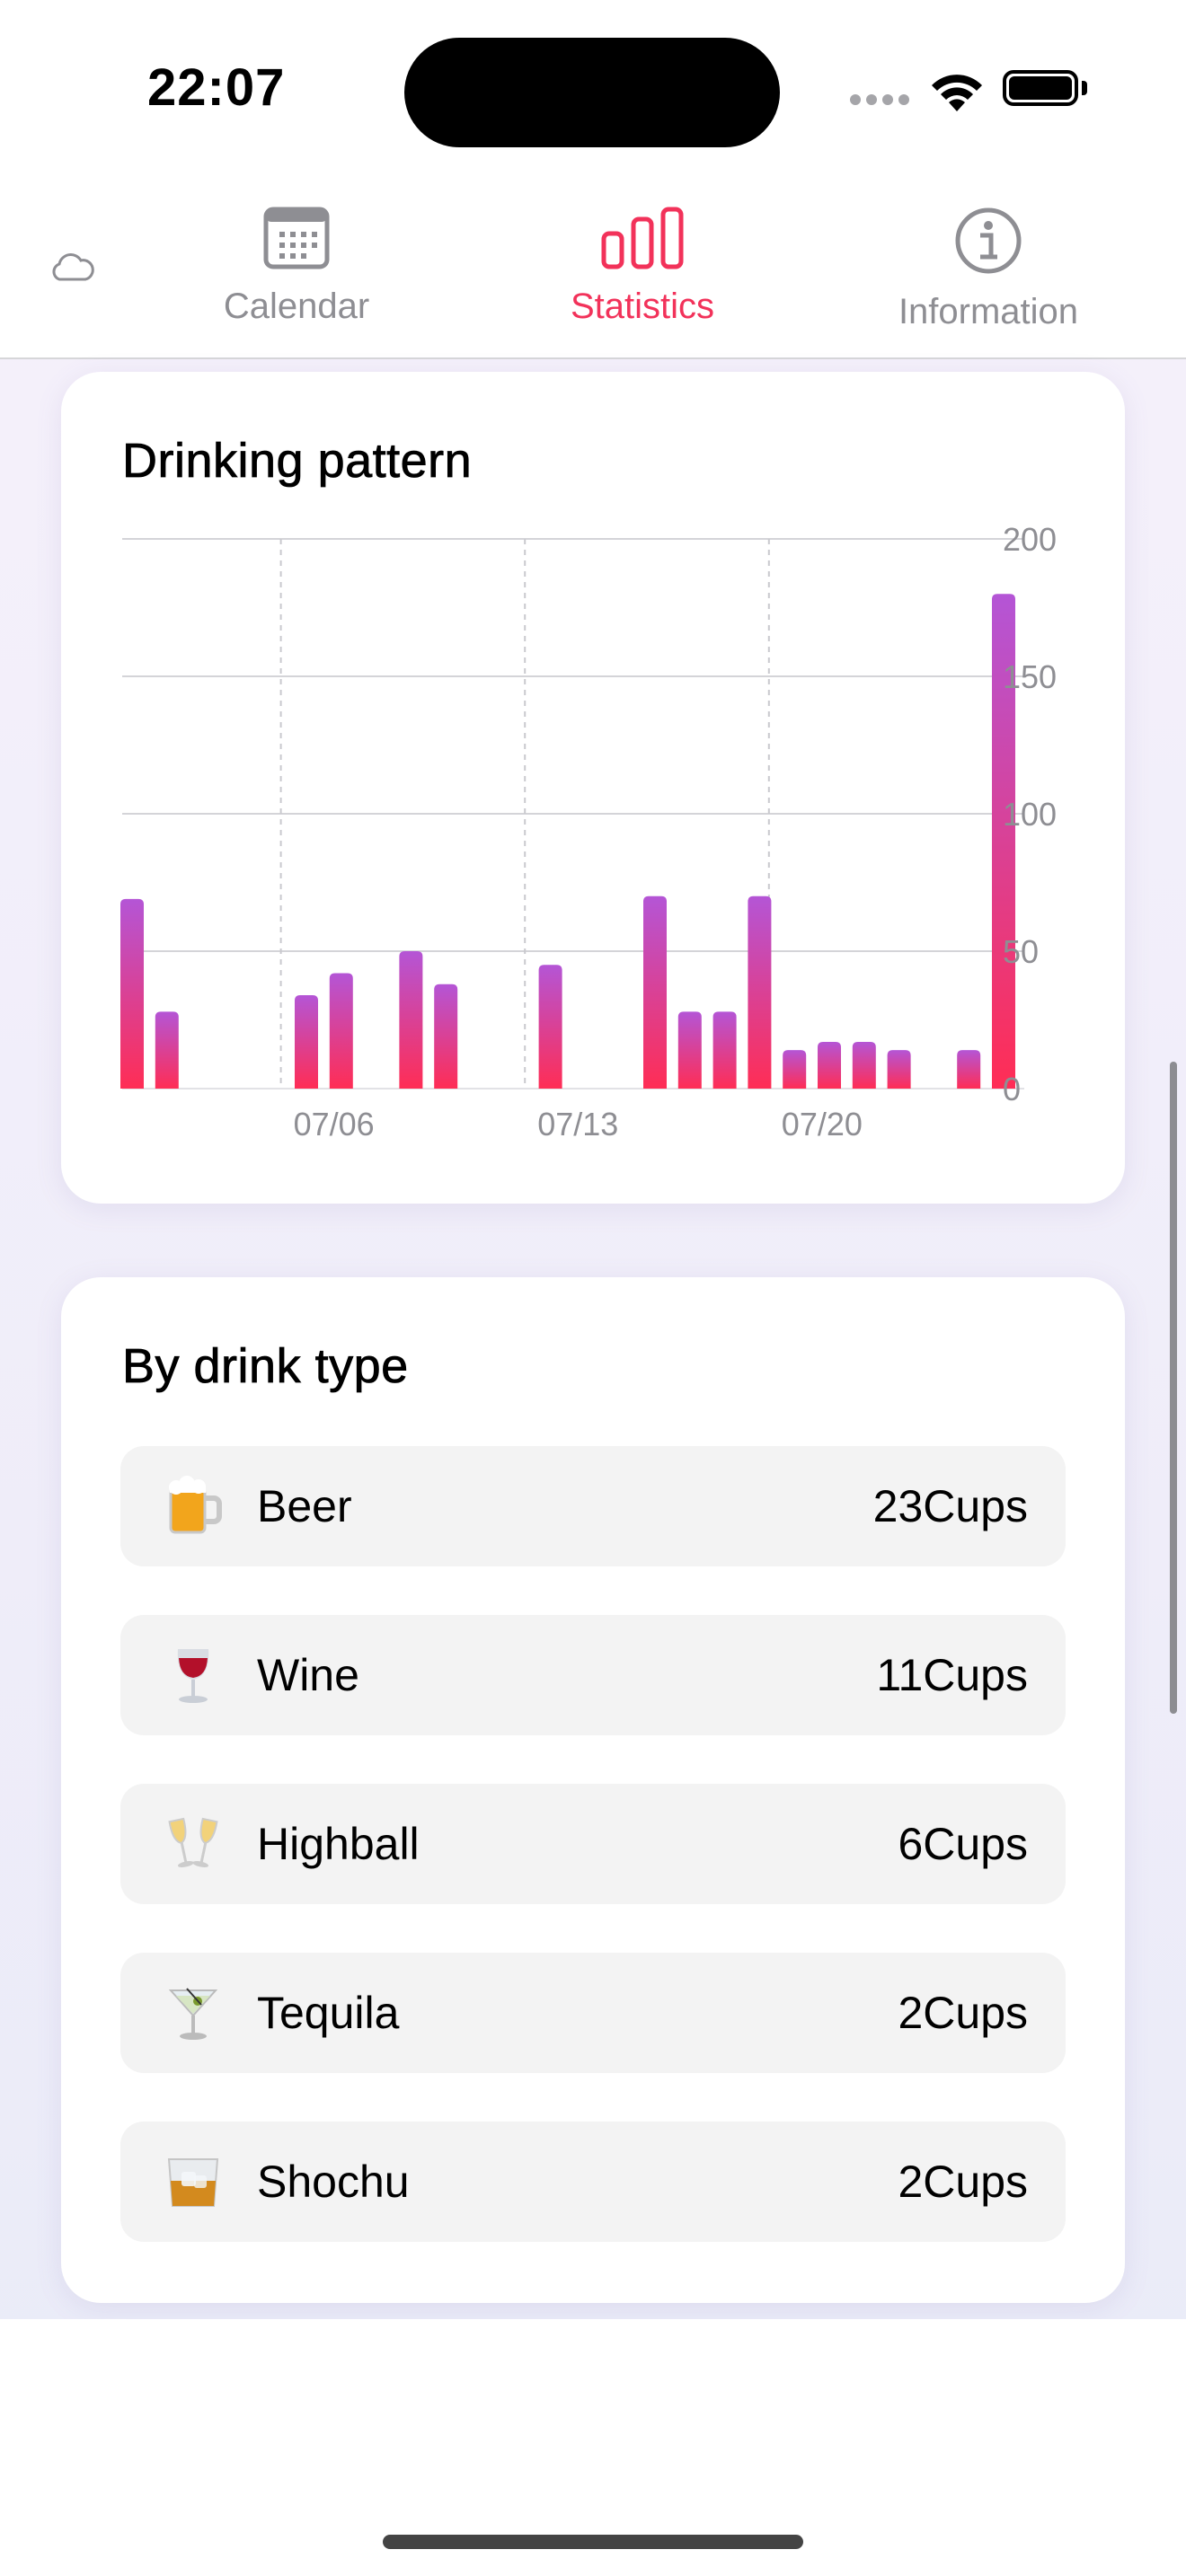 The width and height of the screenshot is (1186, 2576). I want to click on cloud-icon, so click(72, 266).